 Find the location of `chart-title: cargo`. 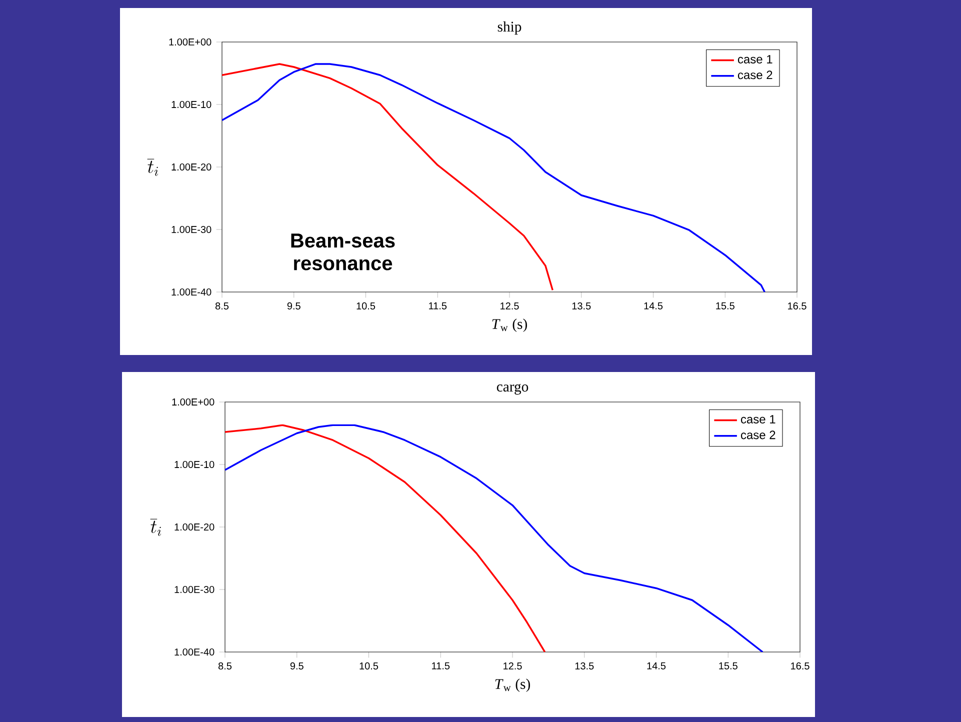

chart-title: cargo is located at coordinates (512, 389).